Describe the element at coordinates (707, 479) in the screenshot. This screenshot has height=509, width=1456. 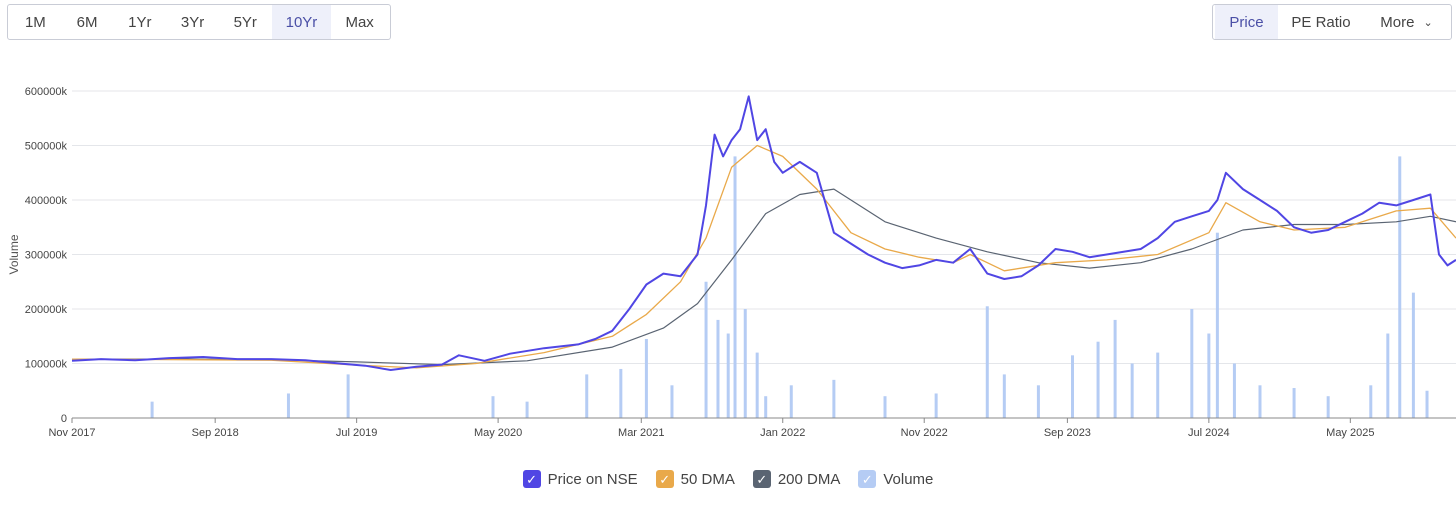
I see `legend-50dma-label: 50 DMA` at that location.